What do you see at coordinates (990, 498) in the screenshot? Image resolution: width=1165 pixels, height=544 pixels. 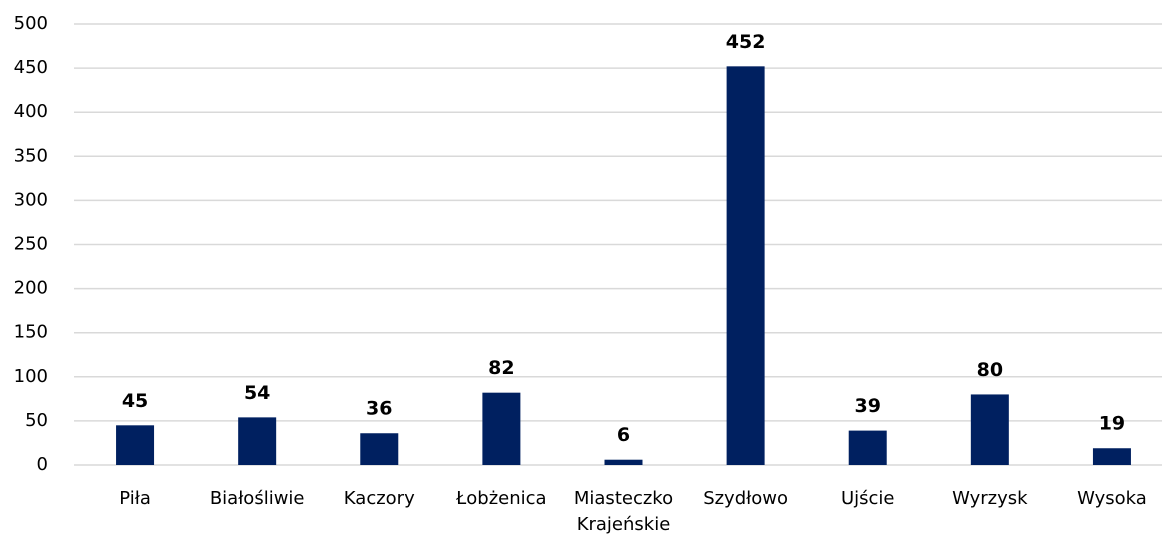 I see `x-tick-label: Wyrzysk` at bounding box center [990, 498].